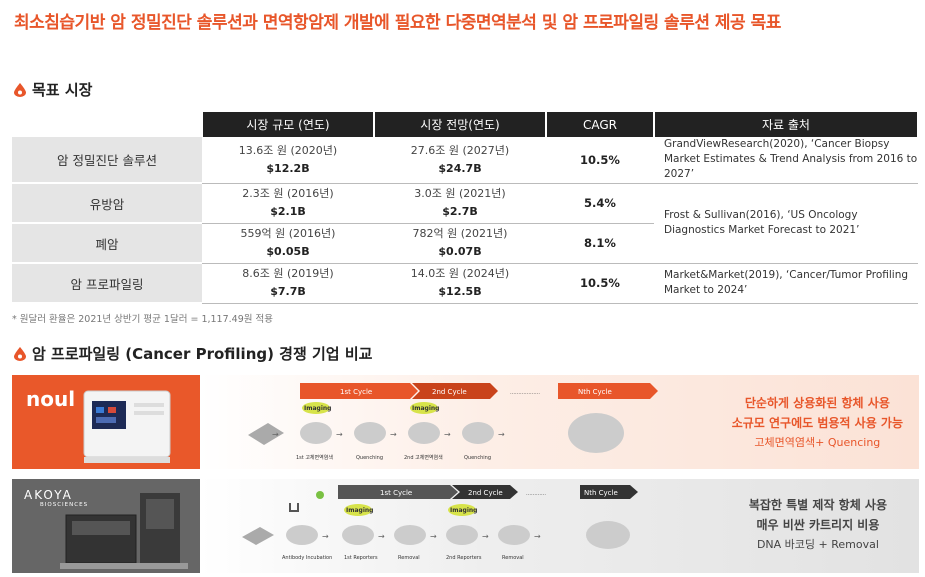  I want to click on cagr-cell: 8.1%, so click(600, 243).